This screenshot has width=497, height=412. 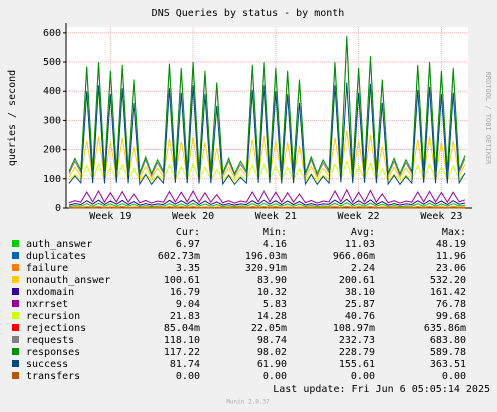 What do you see at coordinates (441, 216) in the screenshot?
I see `x-tick-label: Week 23` at bounding box center [441, 216].